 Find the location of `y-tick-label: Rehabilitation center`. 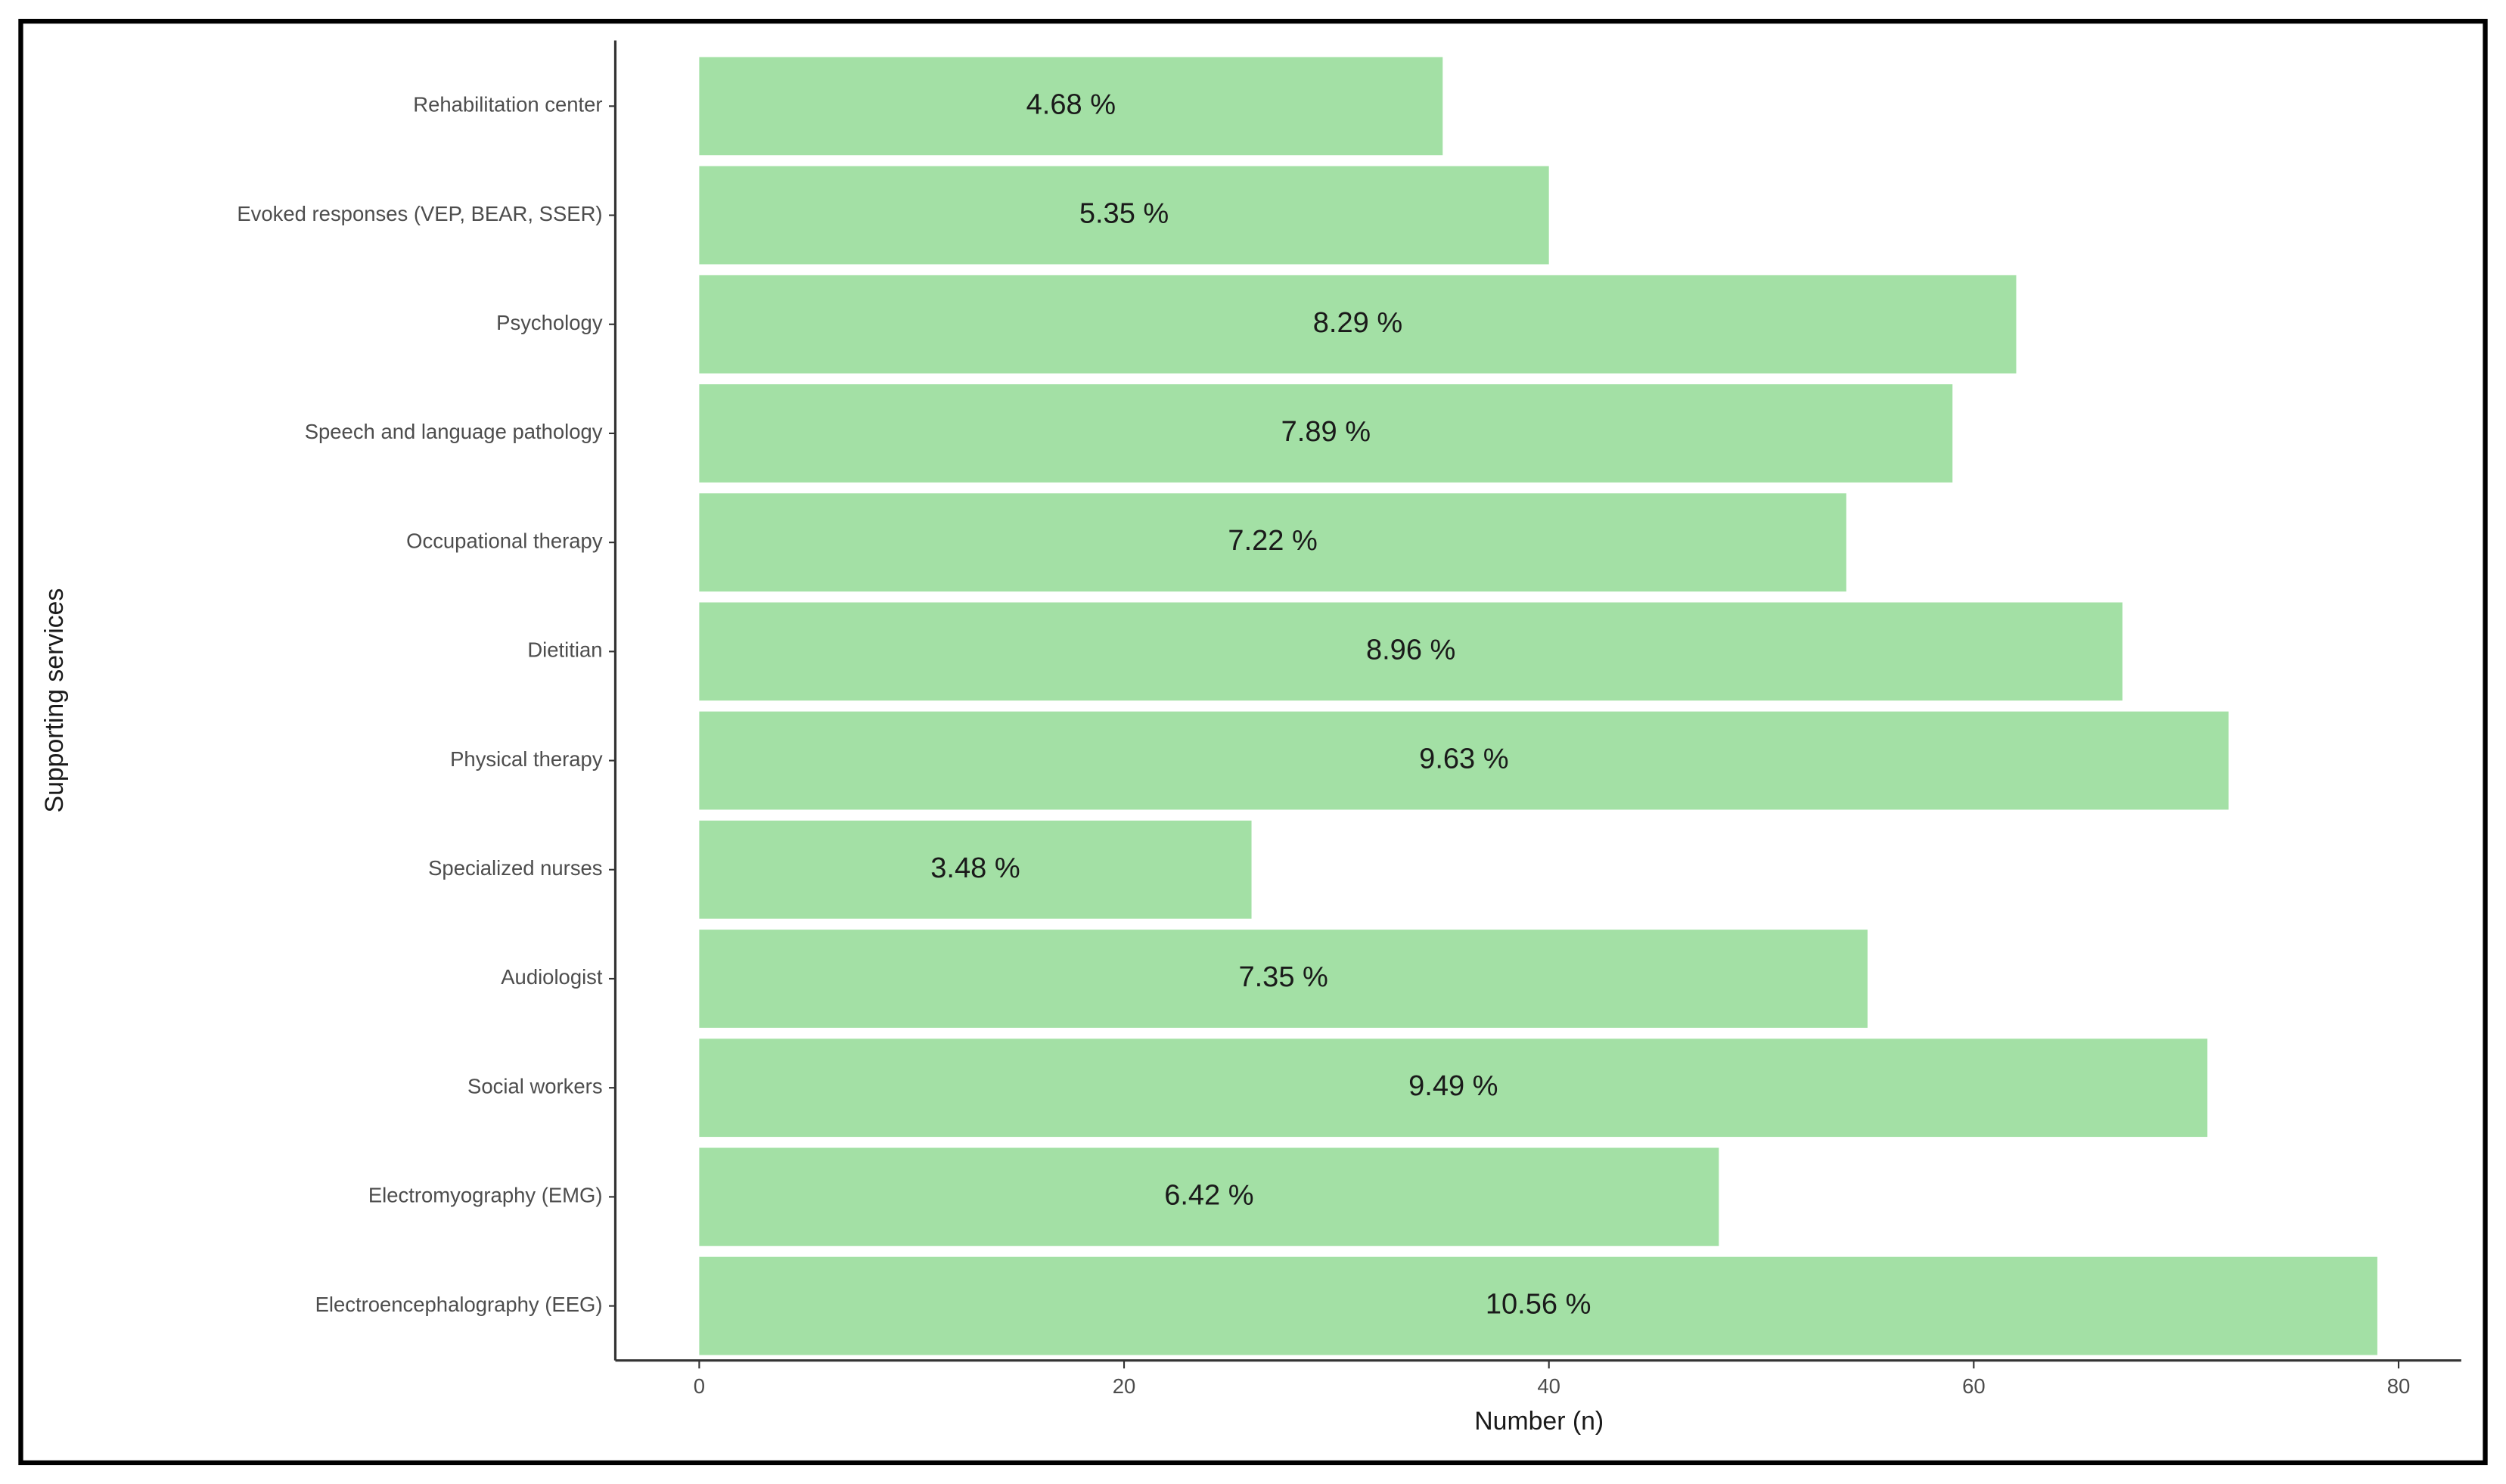

y-tick-label: Rehabilitation center is located at coordinates (507, 104).